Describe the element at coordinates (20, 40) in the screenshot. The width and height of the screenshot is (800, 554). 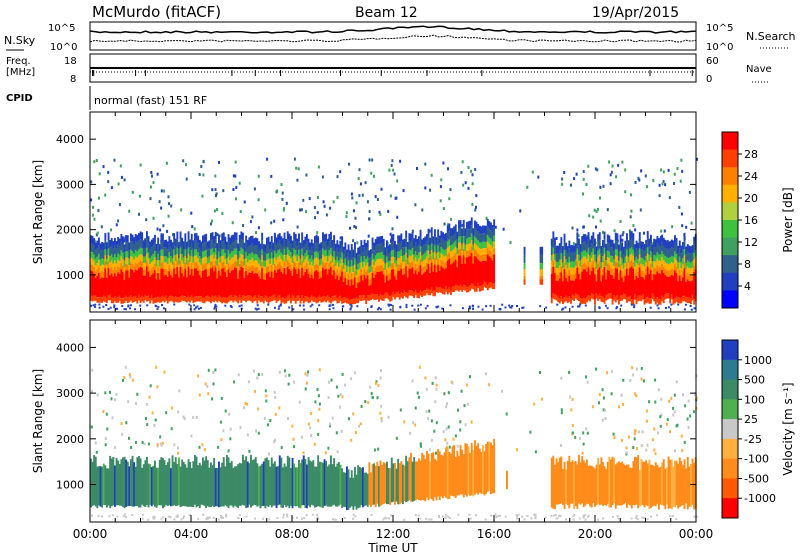
I see `nsky-label: N.Sky` at that location.